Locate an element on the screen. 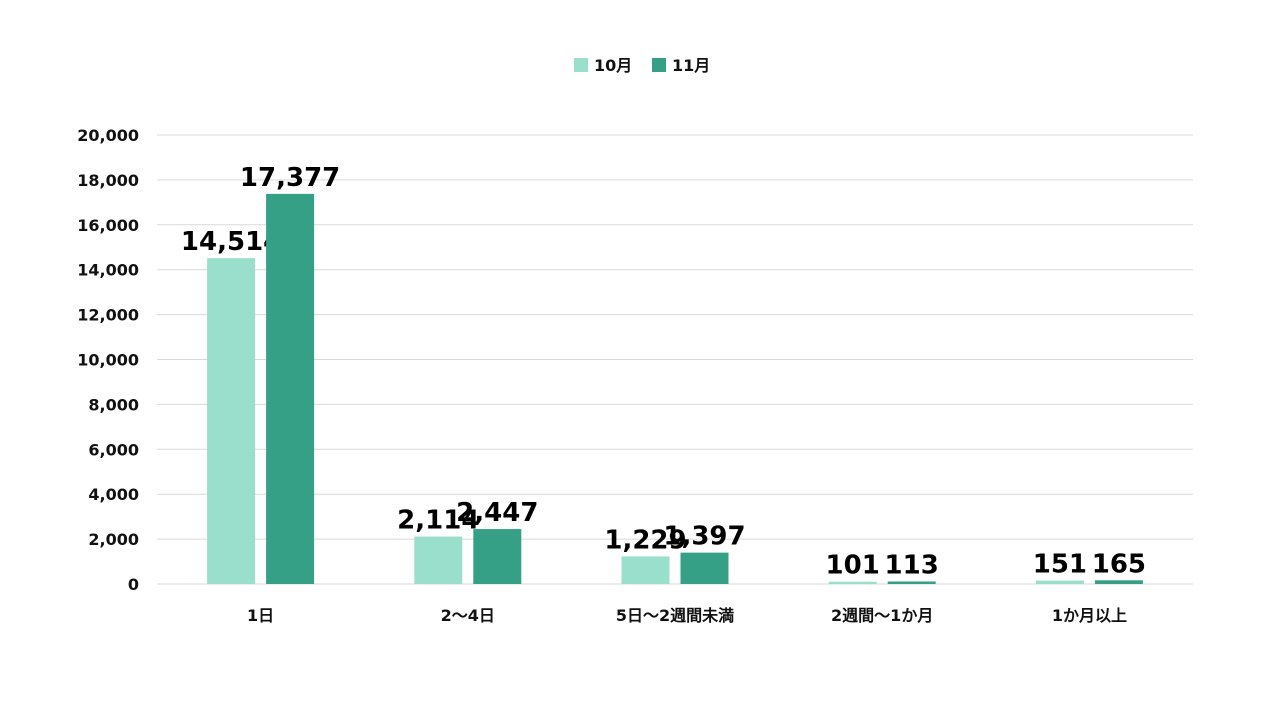 The height and width of the screenshot is (724, 1280). data-label: 1,397 is located at coordinates (704, 537).